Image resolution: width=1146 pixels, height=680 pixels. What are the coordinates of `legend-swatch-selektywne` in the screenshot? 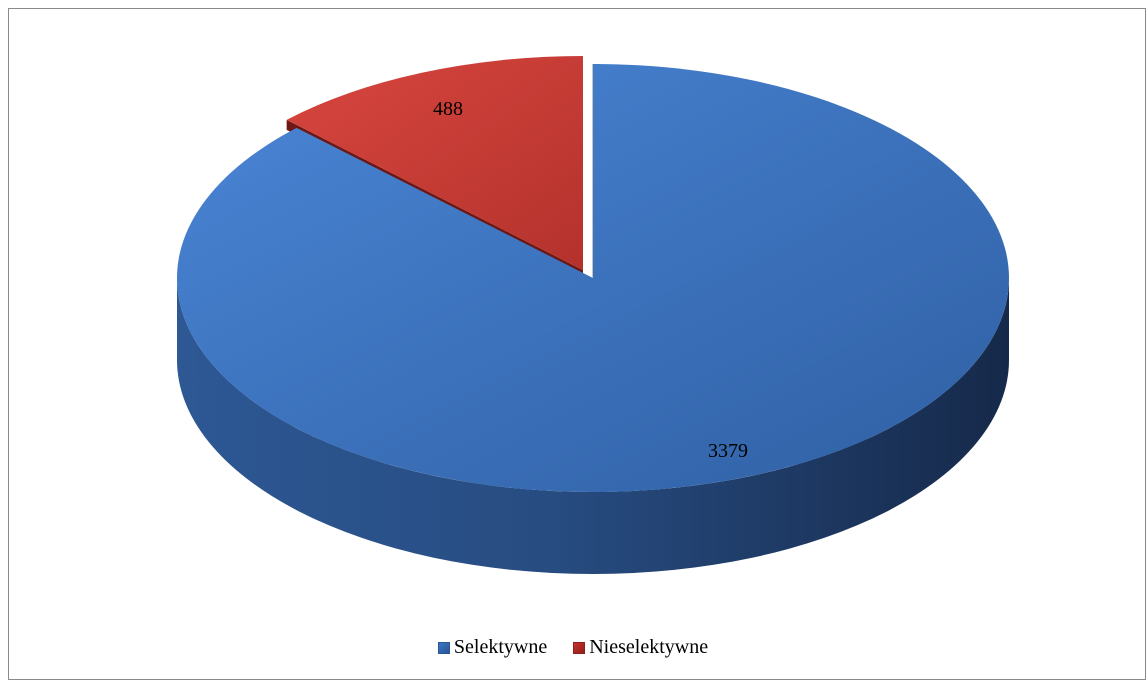 It's located at (443, 647).